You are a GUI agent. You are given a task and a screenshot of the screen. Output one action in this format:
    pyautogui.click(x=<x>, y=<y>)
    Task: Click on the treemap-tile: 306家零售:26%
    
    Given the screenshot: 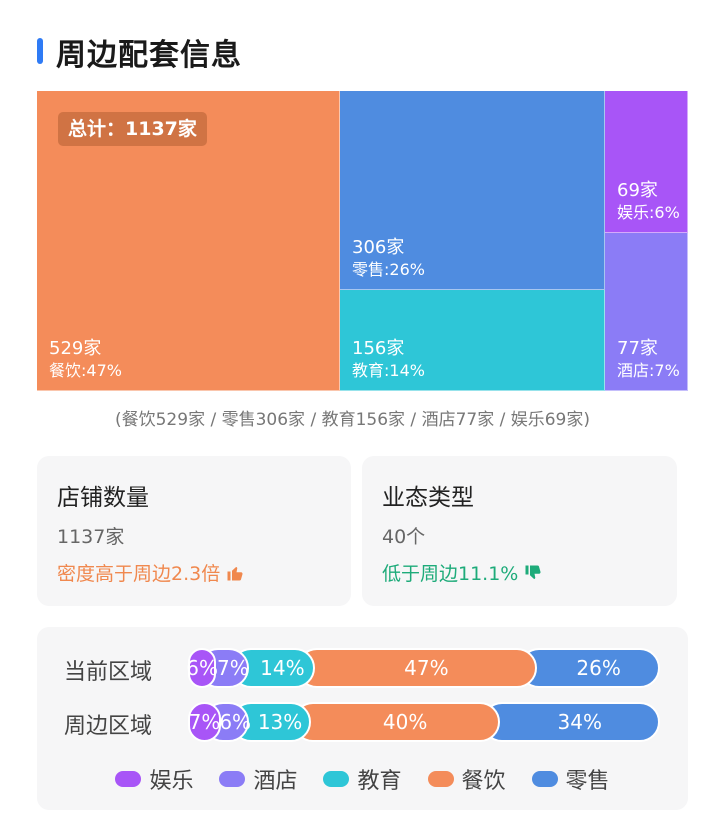 What is the action you would take?
    pyautogui.click(x=472, y=190)
    